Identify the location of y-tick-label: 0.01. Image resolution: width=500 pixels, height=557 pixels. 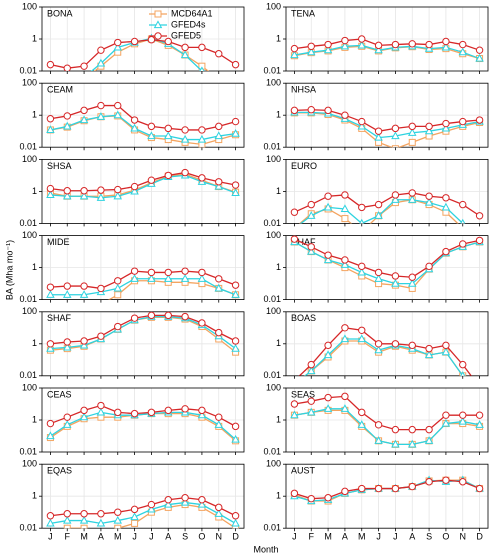
(272, 223).